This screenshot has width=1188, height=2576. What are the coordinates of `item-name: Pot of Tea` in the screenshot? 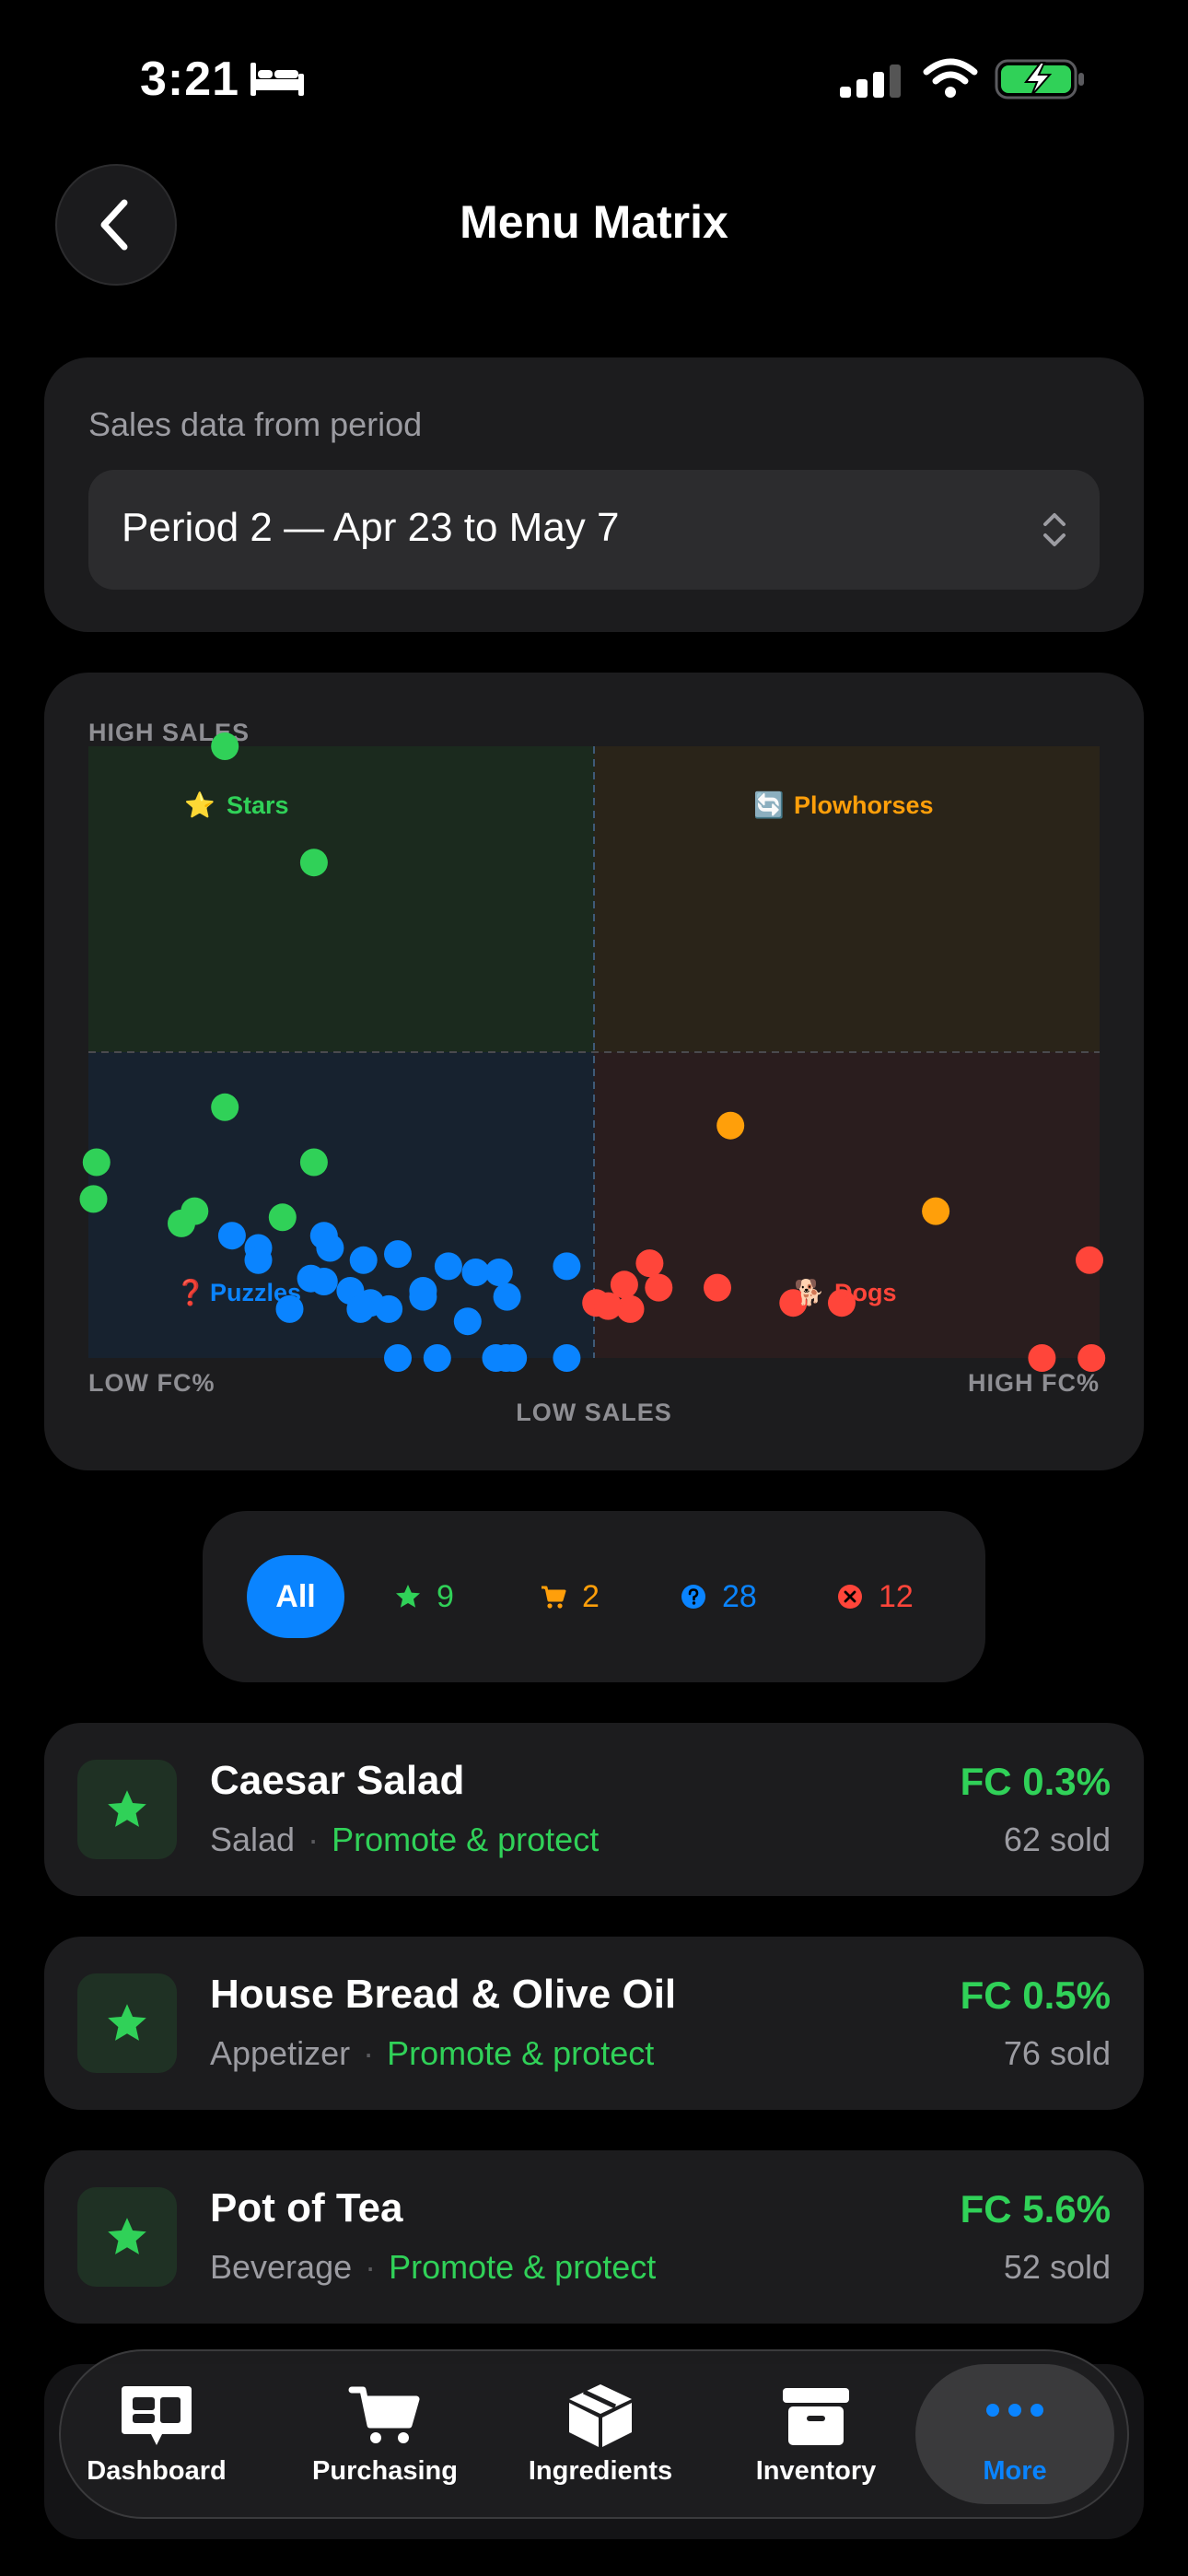 It's located at (306, 2208).